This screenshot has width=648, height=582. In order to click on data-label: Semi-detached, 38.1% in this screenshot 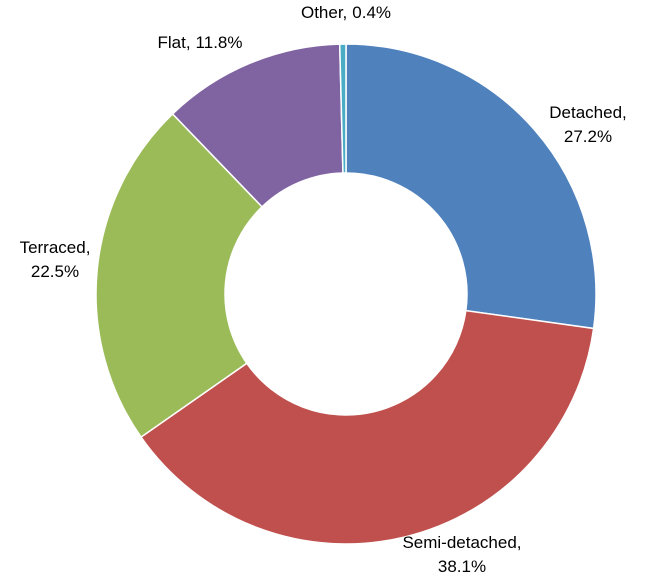, I will do `click(461, 554)`.